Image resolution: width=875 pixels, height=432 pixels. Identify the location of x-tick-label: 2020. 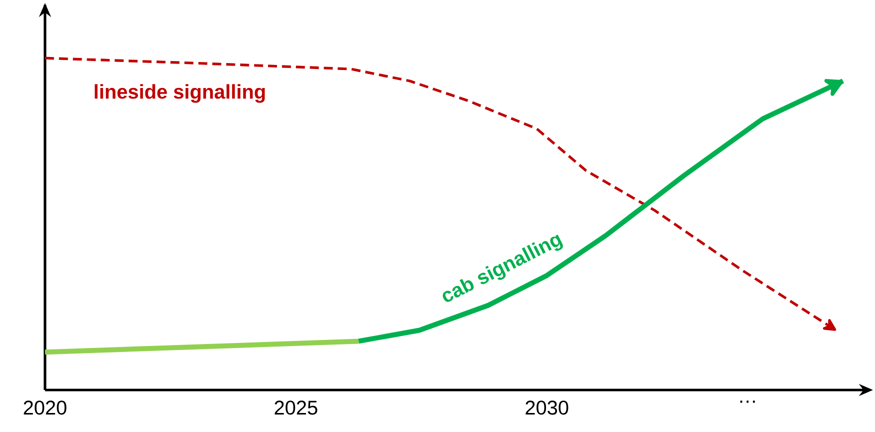
(45, 407).